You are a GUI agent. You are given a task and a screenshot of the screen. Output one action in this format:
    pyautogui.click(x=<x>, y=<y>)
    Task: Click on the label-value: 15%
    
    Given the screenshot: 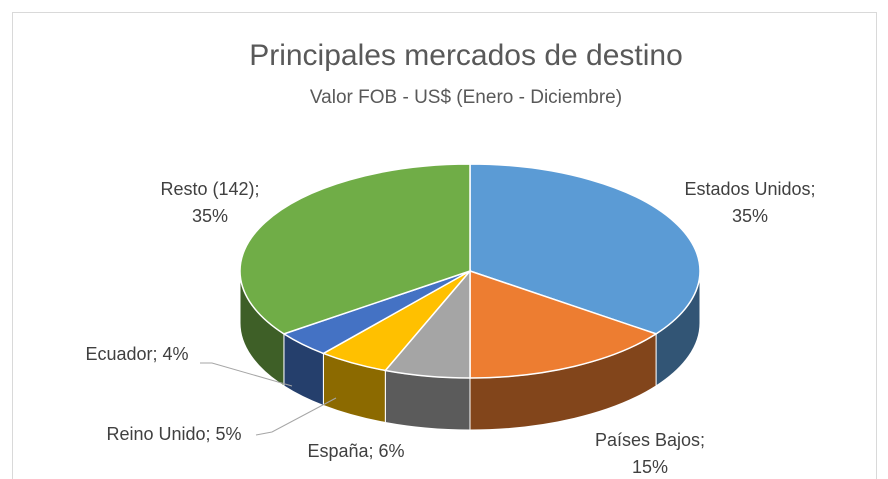 What is the action you would take?
    pyautogui.click(x=650, y=467)
    